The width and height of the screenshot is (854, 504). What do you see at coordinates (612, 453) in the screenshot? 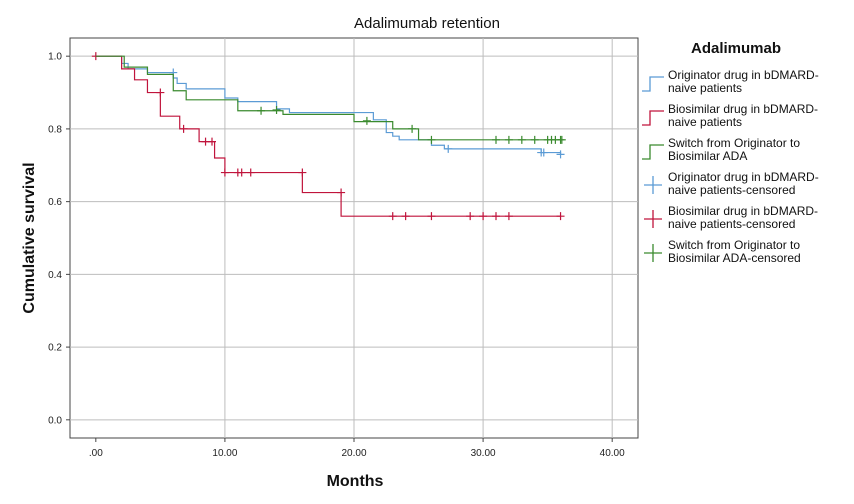
I see `x-tick-label: 40.00` at bounding box center [612, 453].